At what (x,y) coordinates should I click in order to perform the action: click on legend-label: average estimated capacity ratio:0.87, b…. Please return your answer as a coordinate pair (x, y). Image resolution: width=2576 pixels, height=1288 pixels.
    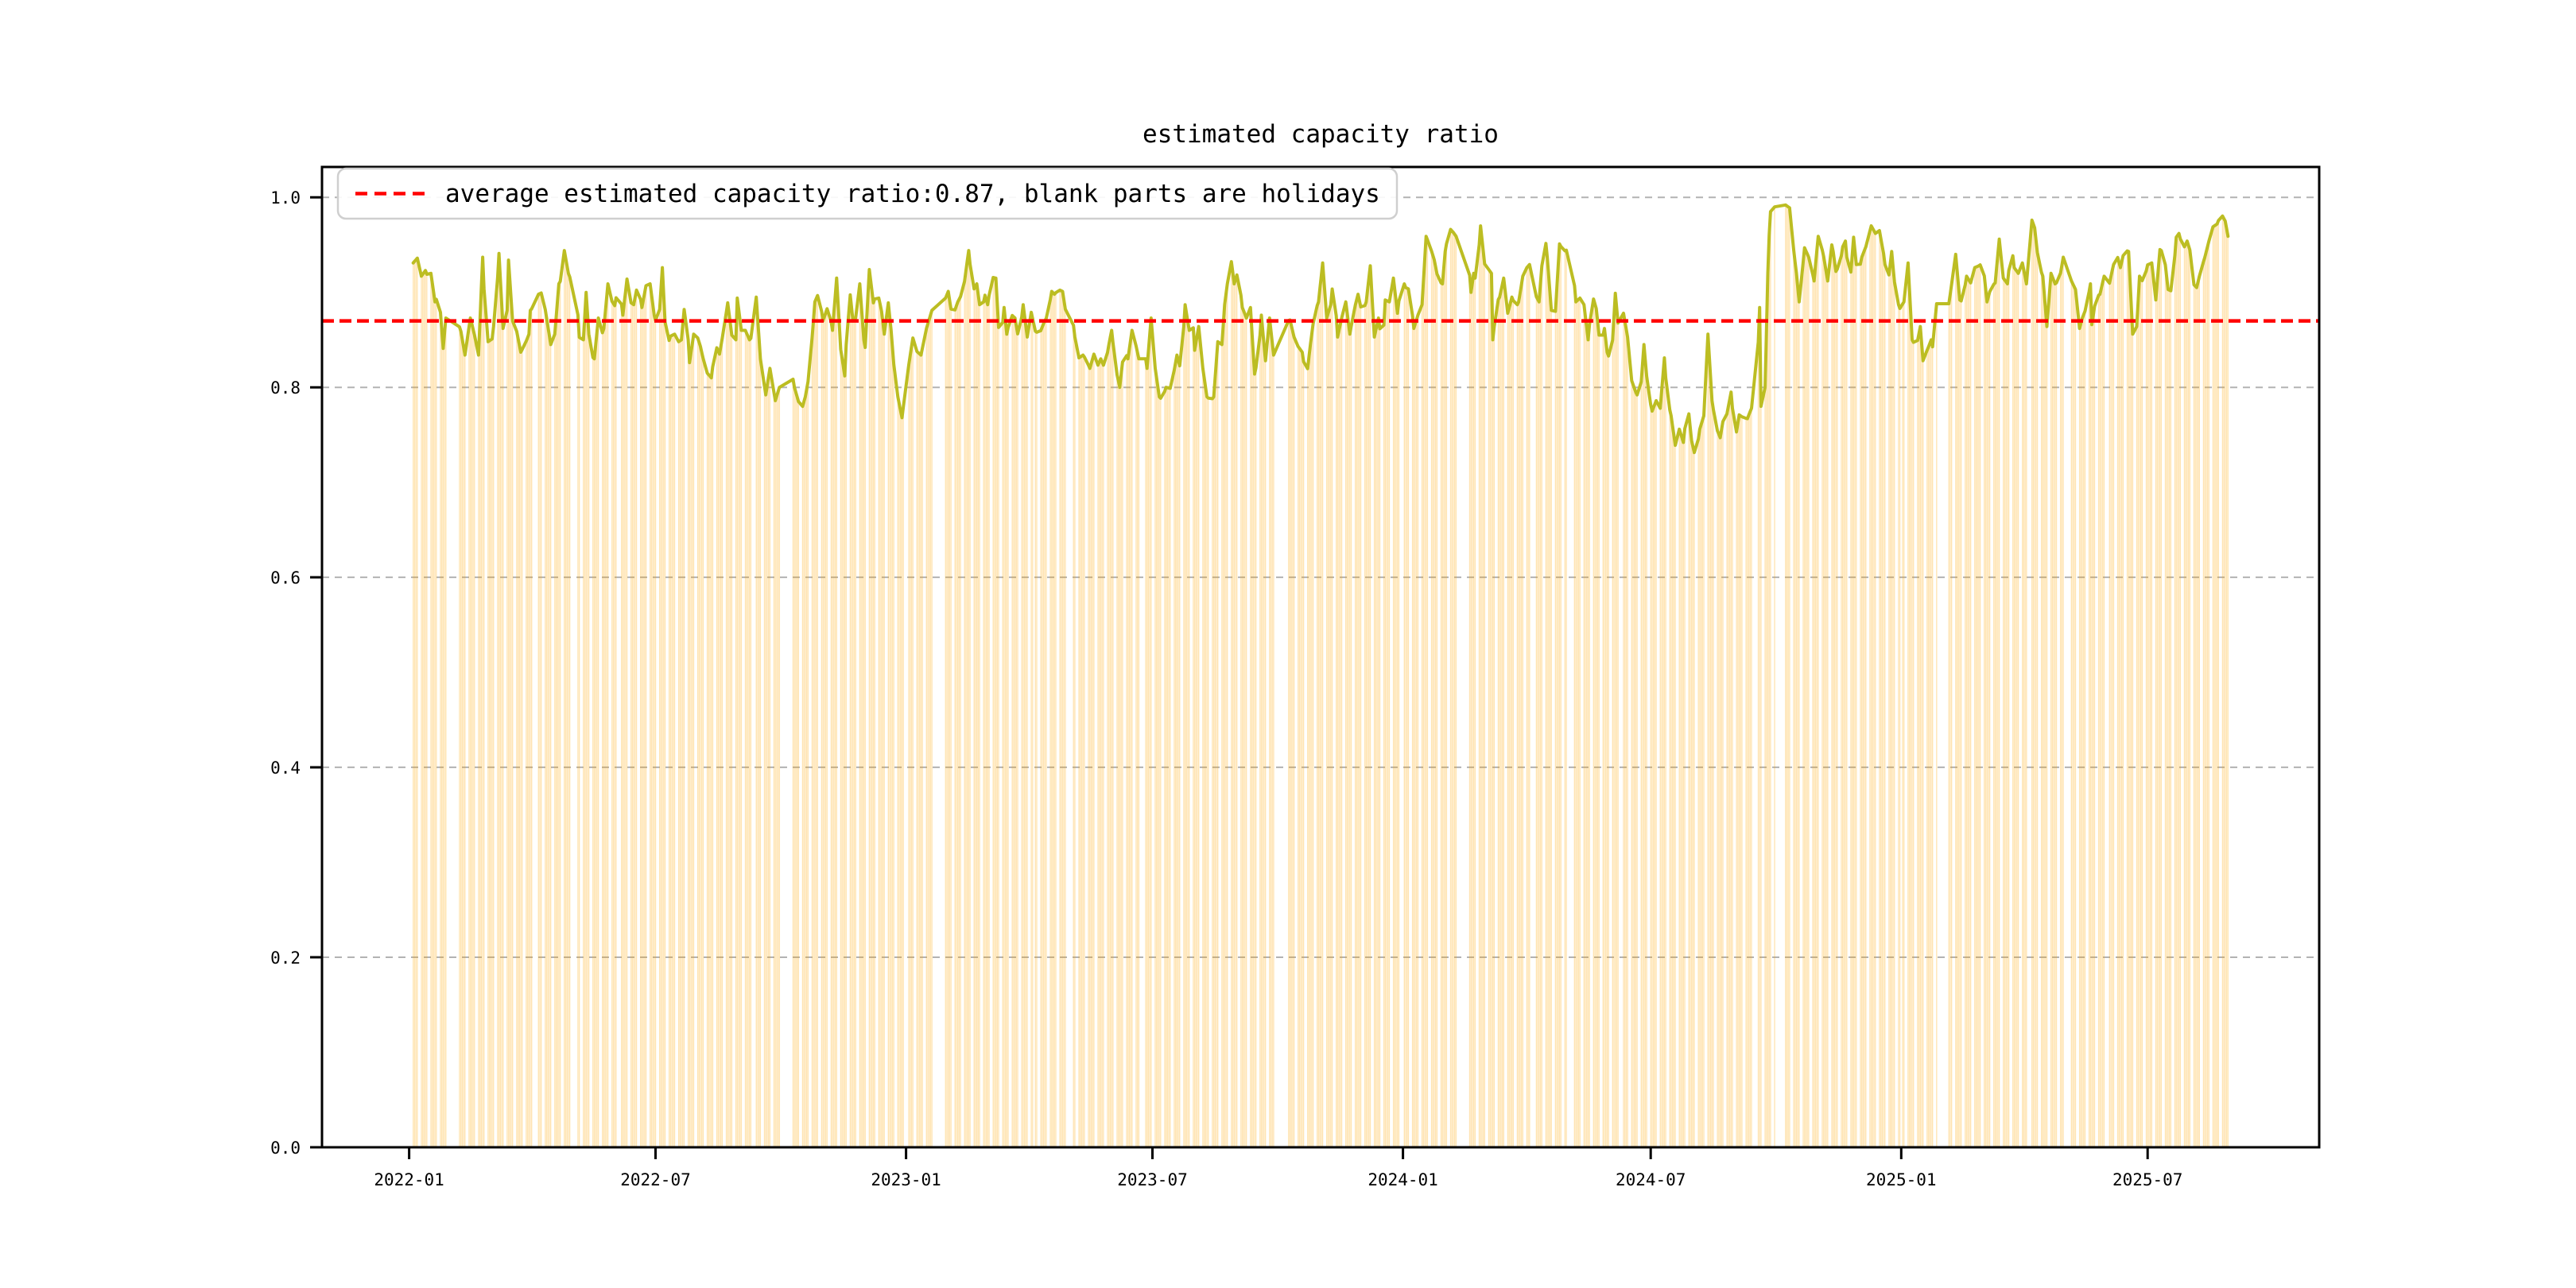
    Looking at the image, I should click on (913, 194).